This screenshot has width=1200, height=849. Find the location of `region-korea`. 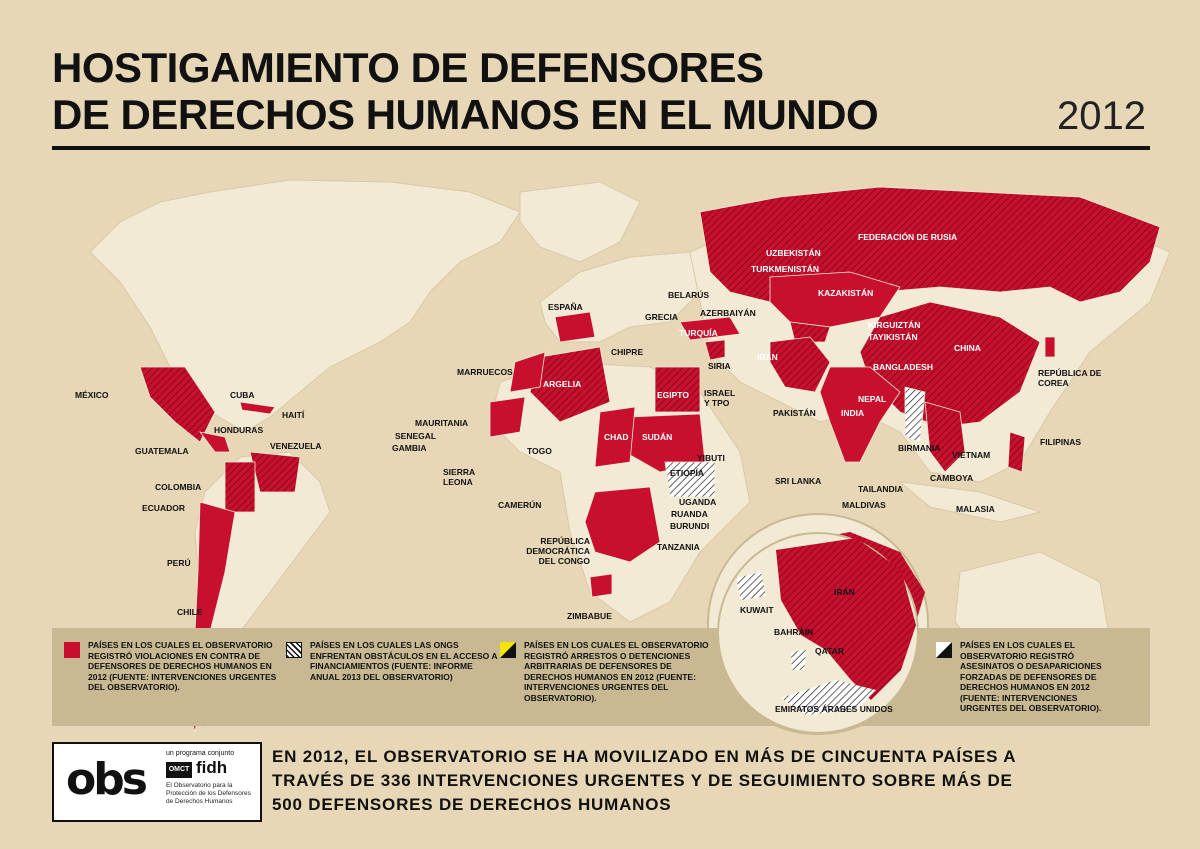

region-korea is located at coordinates (1050, 347).